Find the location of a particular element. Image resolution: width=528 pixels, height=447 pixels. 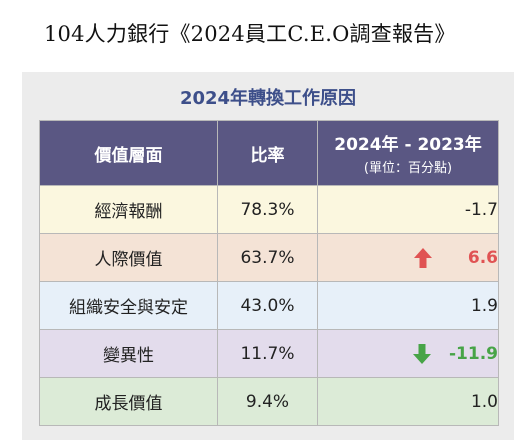

page-title: 104人力銀行《2024員工C.E.O調查報告》 is located at coordinates (250, 34).